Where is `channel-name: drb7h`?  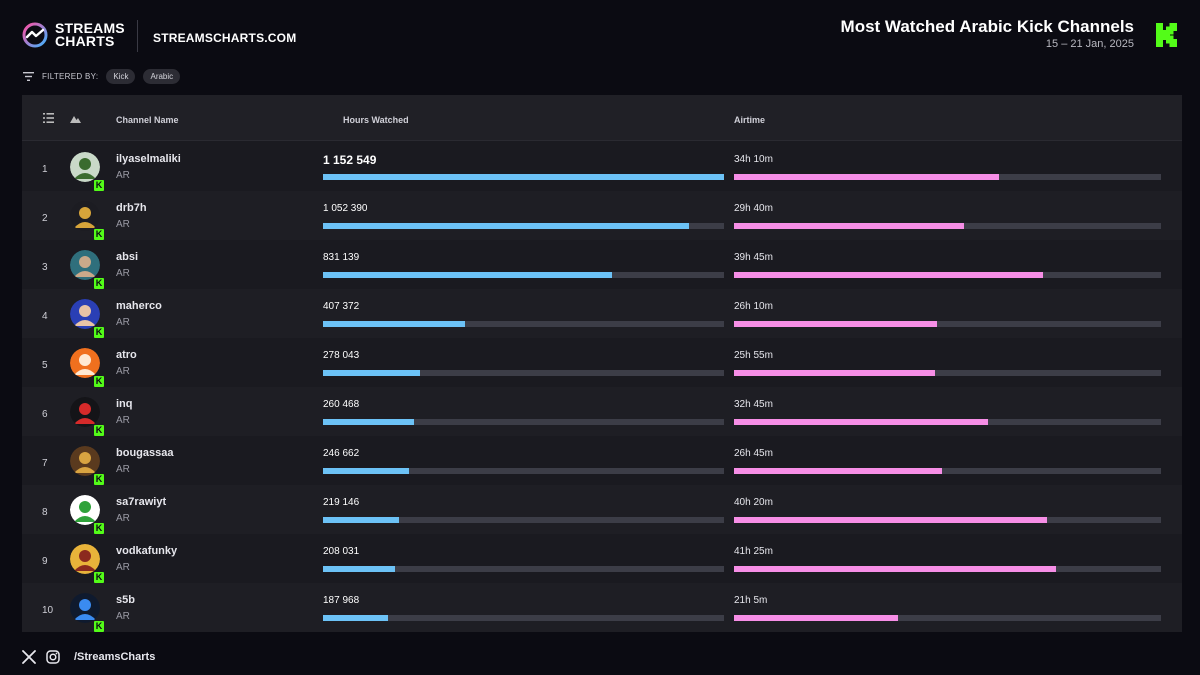 channel-name: drb7h is located at coordinates (131, 208).